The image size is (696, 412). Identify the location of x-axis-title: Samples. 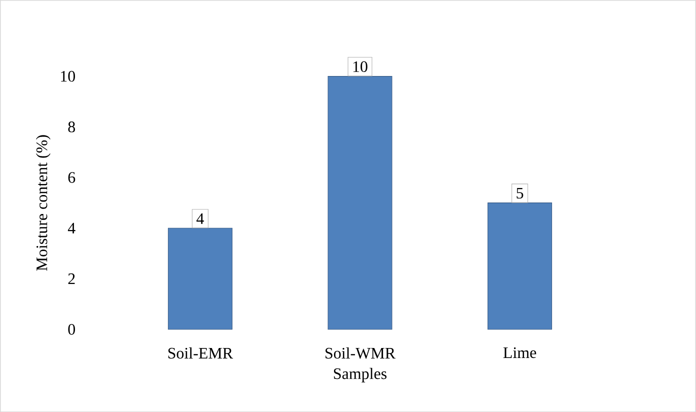
(360, 375).